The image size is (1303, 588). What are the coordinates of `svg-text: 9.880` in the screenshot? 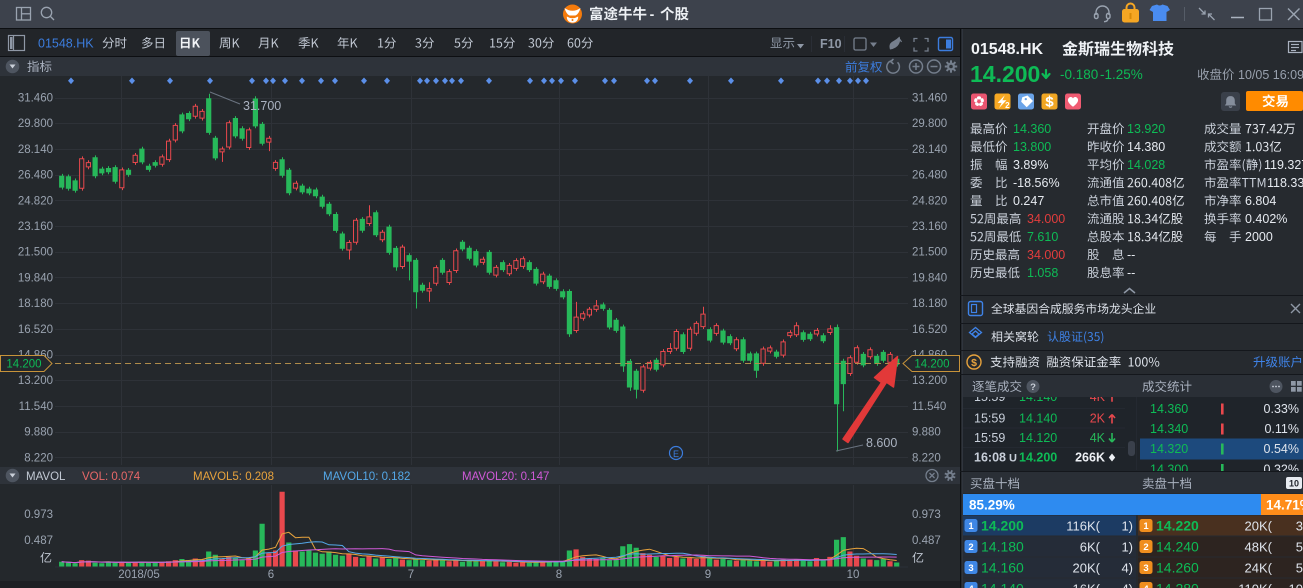 It's located at (38, 433).